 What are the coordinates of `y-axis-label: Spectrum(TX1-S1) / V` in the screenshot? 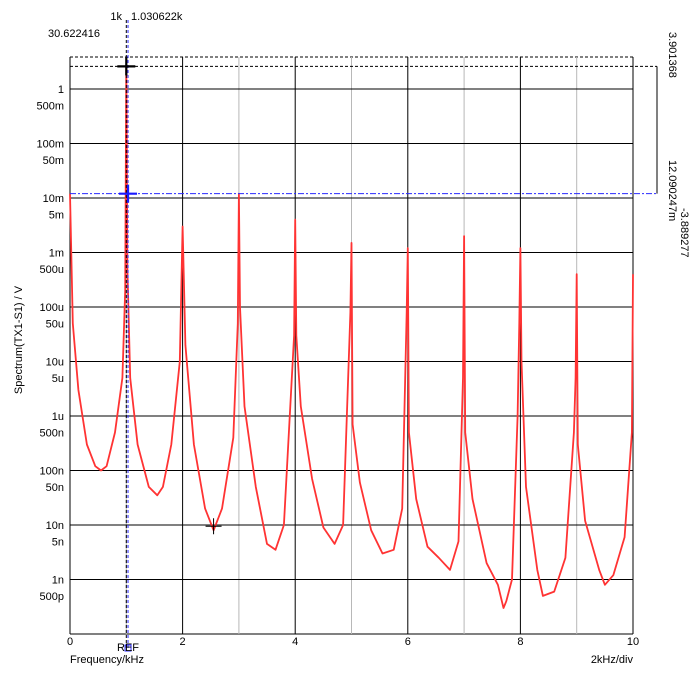 It's located at (19, 339).